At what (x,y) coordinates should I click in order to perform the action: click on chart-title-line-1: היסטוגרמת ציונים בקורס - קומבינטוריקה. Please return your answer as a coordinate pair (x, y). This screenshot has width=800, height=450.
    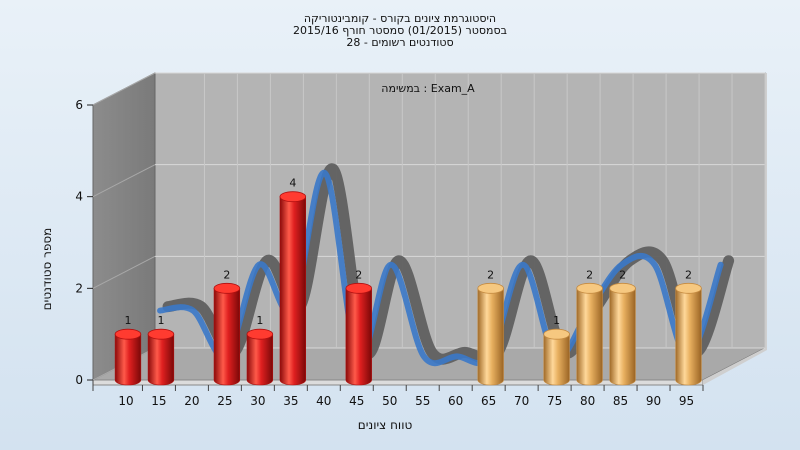
    Looking at the image, I should click on (400, 18).